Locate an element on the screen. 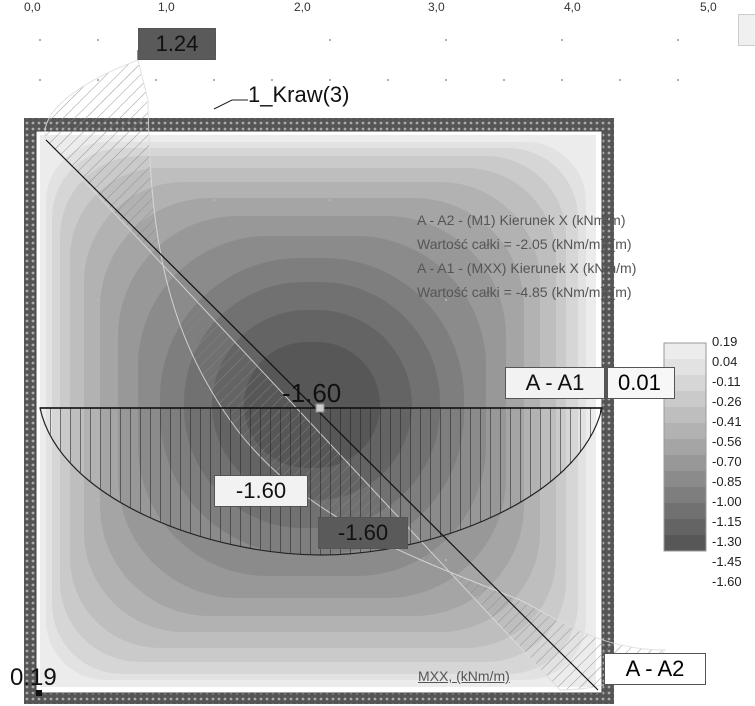 The image size is (755, 706). ruler-tick: 0,0 is located at coordinates (32, 7).